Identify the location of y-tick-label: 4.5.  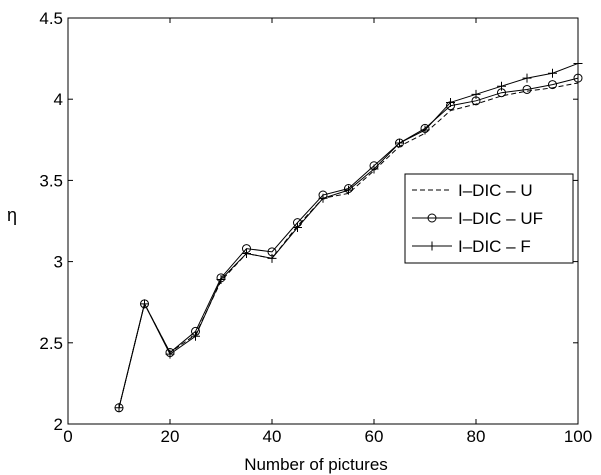
(51, 18).